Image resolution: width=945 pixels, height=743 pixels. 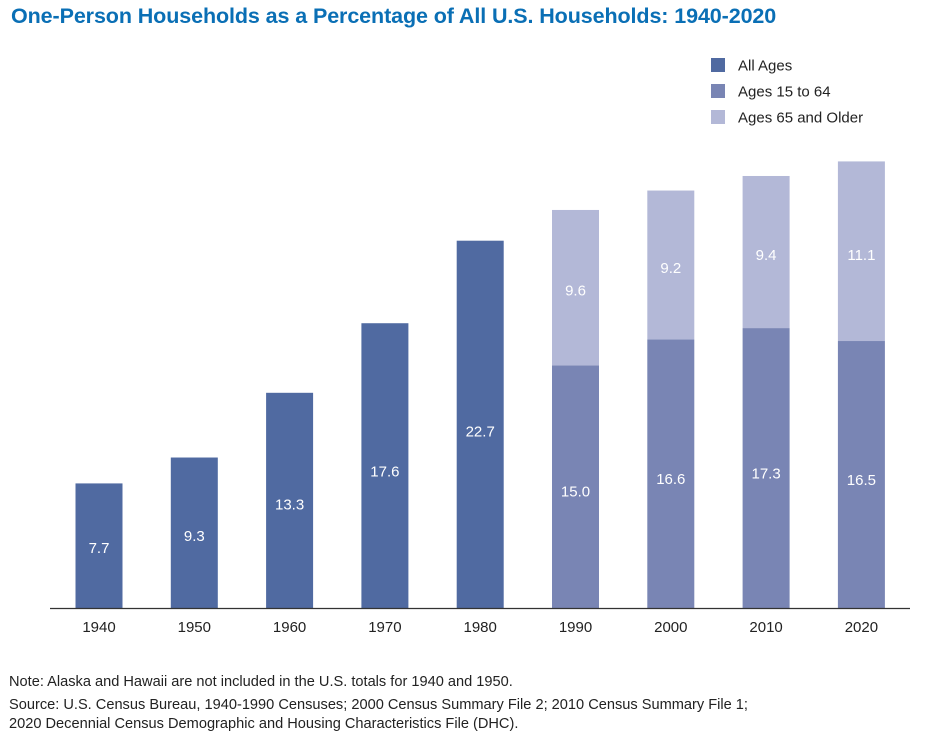 I want to click on bar-ages-15-to-64-2020, so click(x=861, y=474).